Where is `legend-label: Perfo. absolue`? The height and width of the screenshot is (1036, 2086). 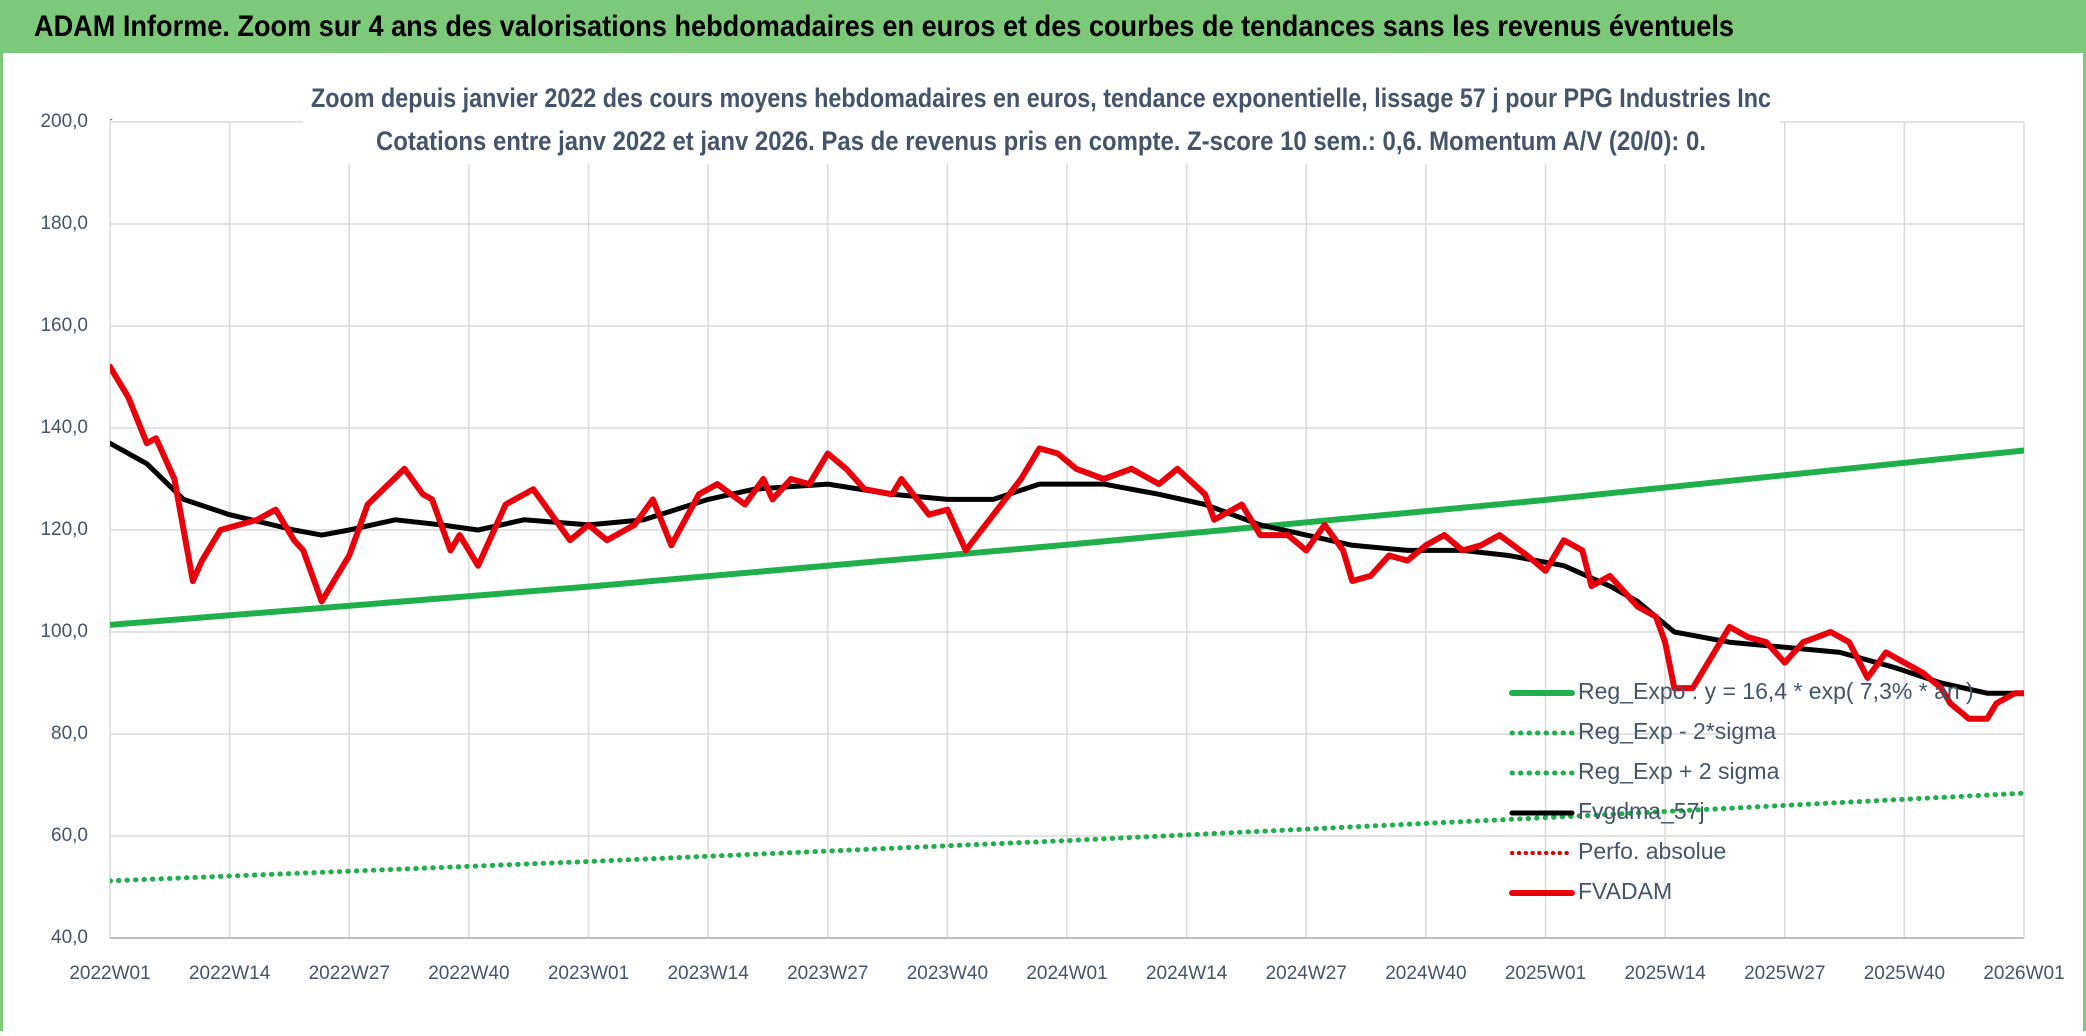 legend-label: Perfo. absolue is located at coordinates (1652, 851).